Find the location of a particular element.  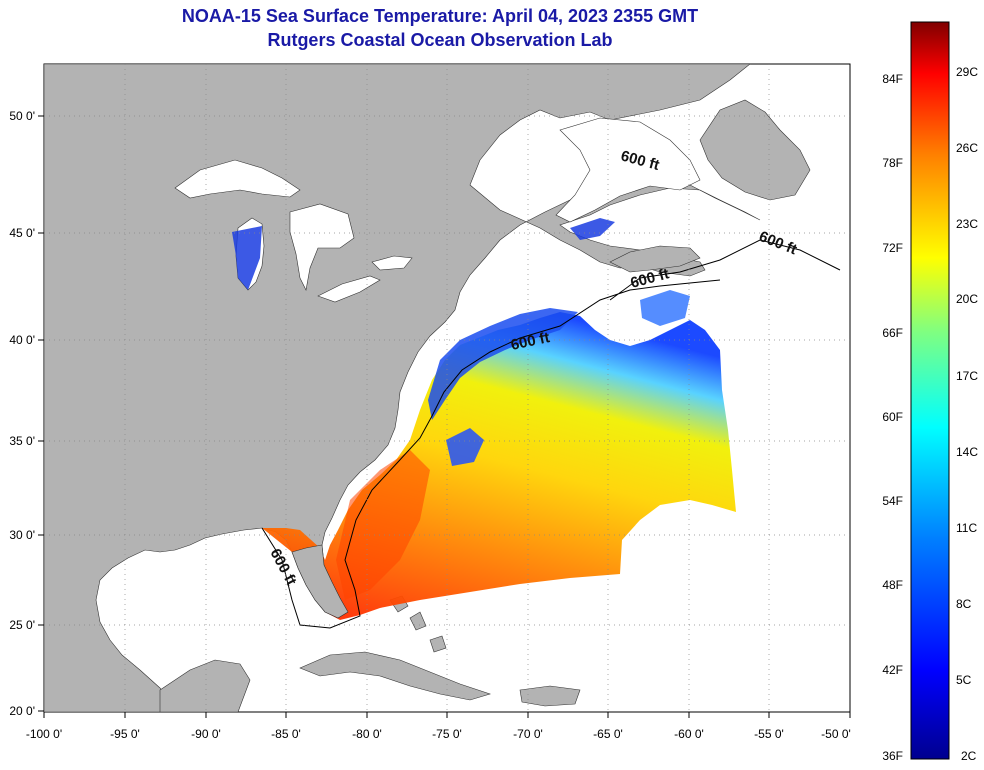

lon-label: -80 0' is located at coordinates (367, 734).